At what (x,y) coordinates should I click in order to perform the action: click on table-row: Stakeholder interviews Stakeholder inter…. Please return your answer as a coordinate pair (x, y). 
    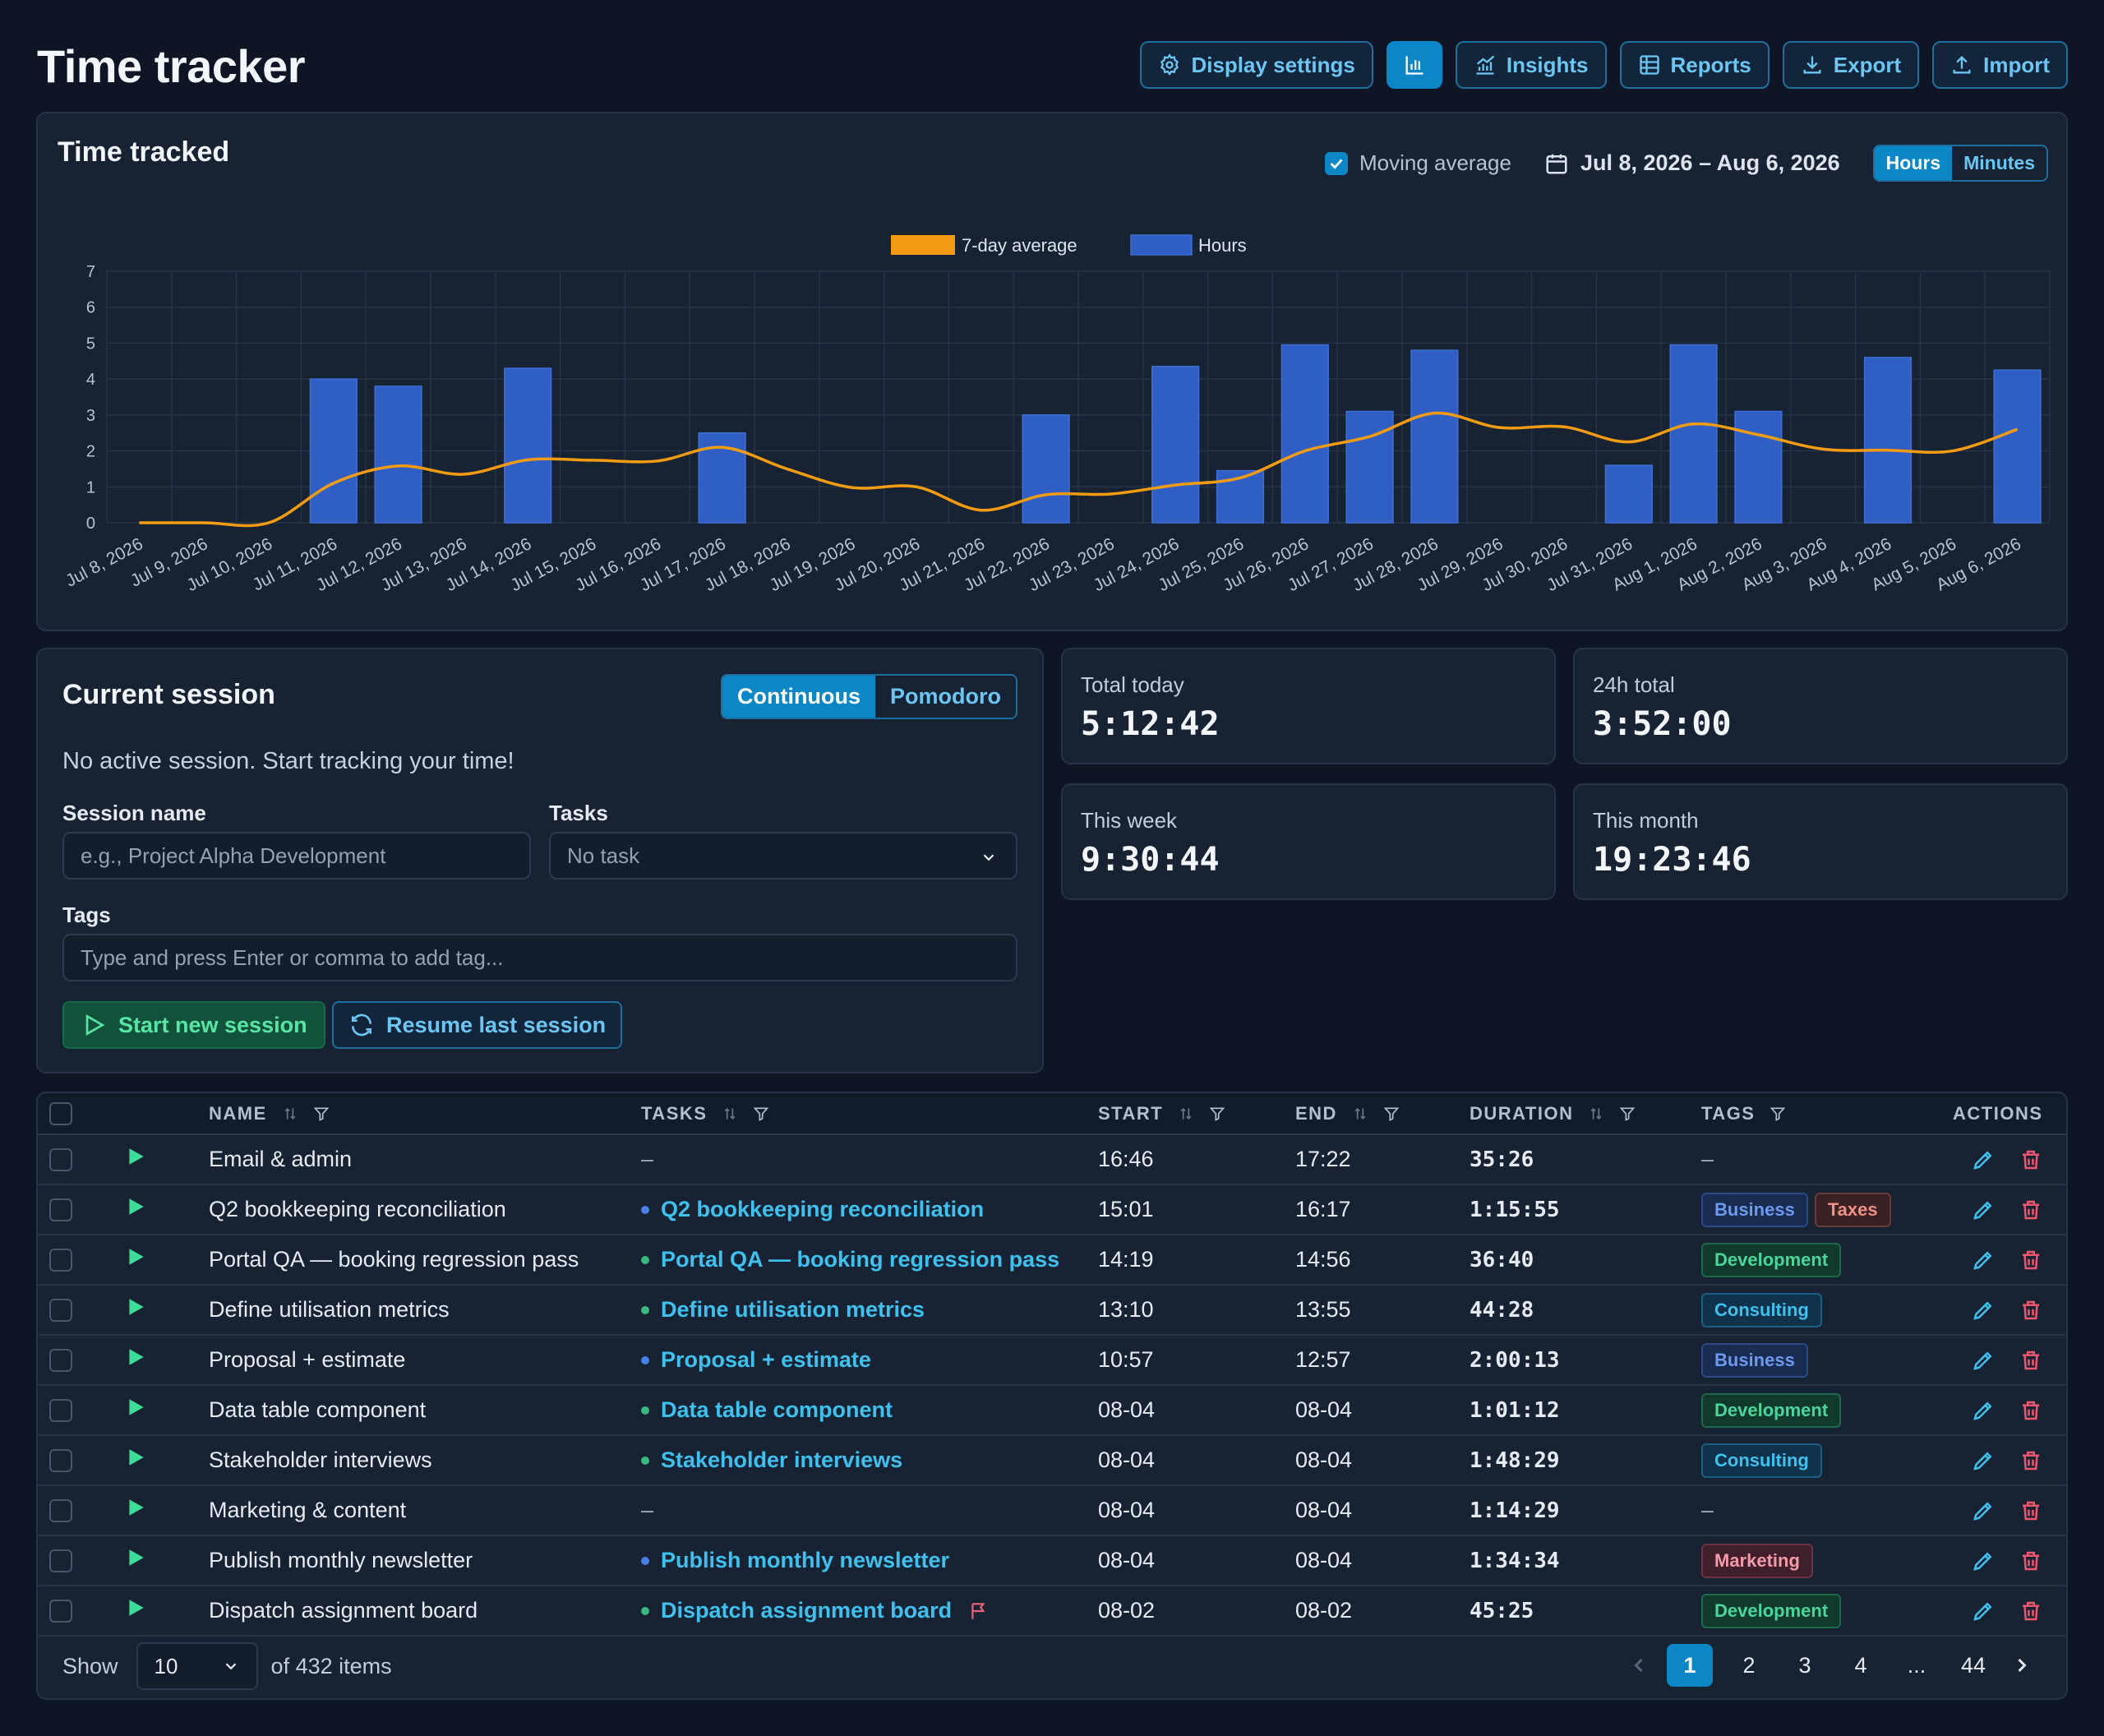
    Looking at the image, I should click on (1052, 1461).